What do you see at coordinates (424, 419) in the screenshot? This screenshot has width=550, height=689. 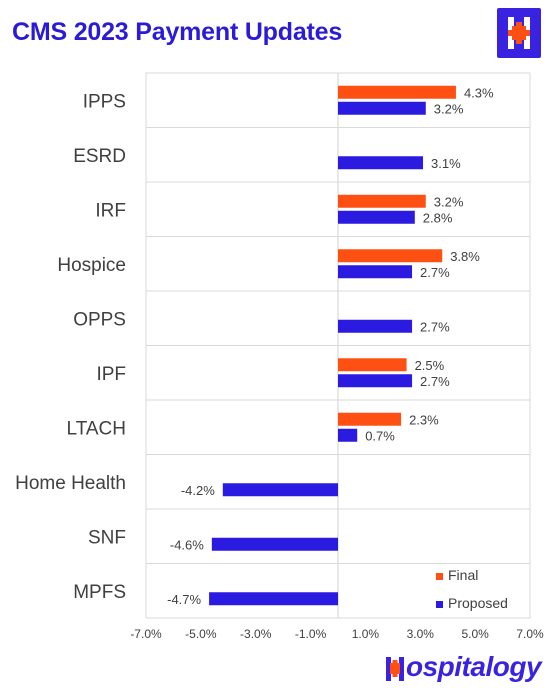 I see `data-label: 2.3%` at bounding box center [424, 419].